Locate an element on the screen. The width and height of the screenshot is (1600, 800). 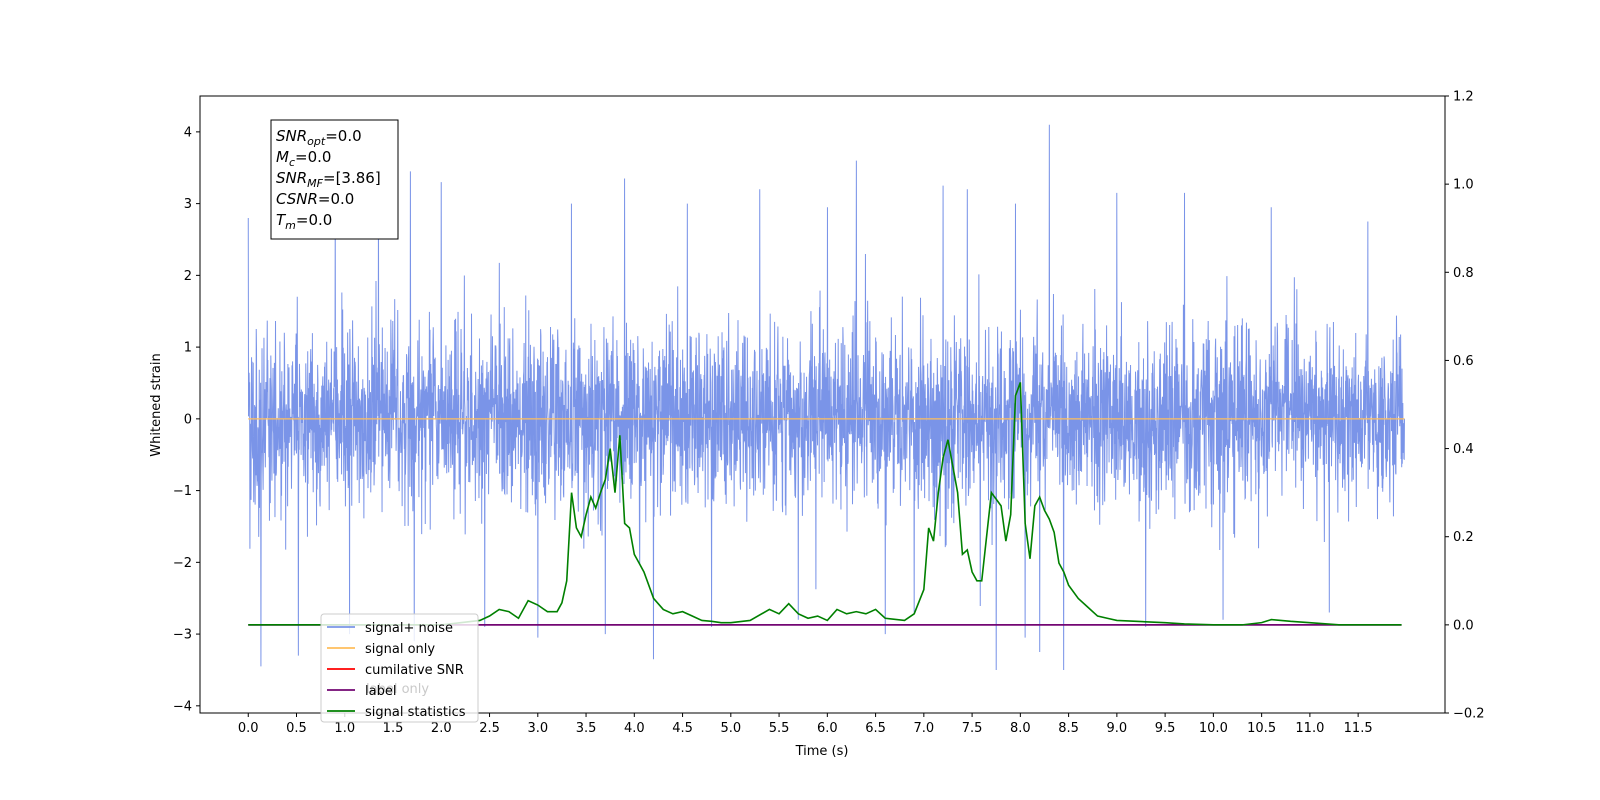
x-tick-label: 4.0 is located at coordinates (634, 728).